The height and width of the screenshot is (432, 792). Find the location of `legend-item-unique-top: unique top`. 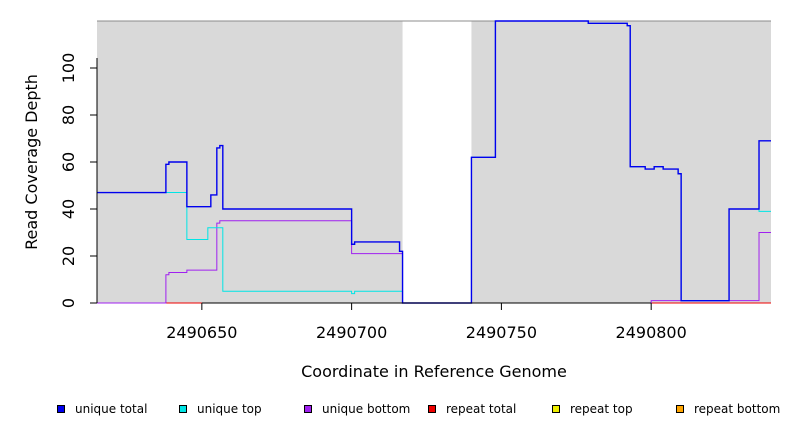

legend-item-unique-top: unique top is located at coordinates (220, 409).